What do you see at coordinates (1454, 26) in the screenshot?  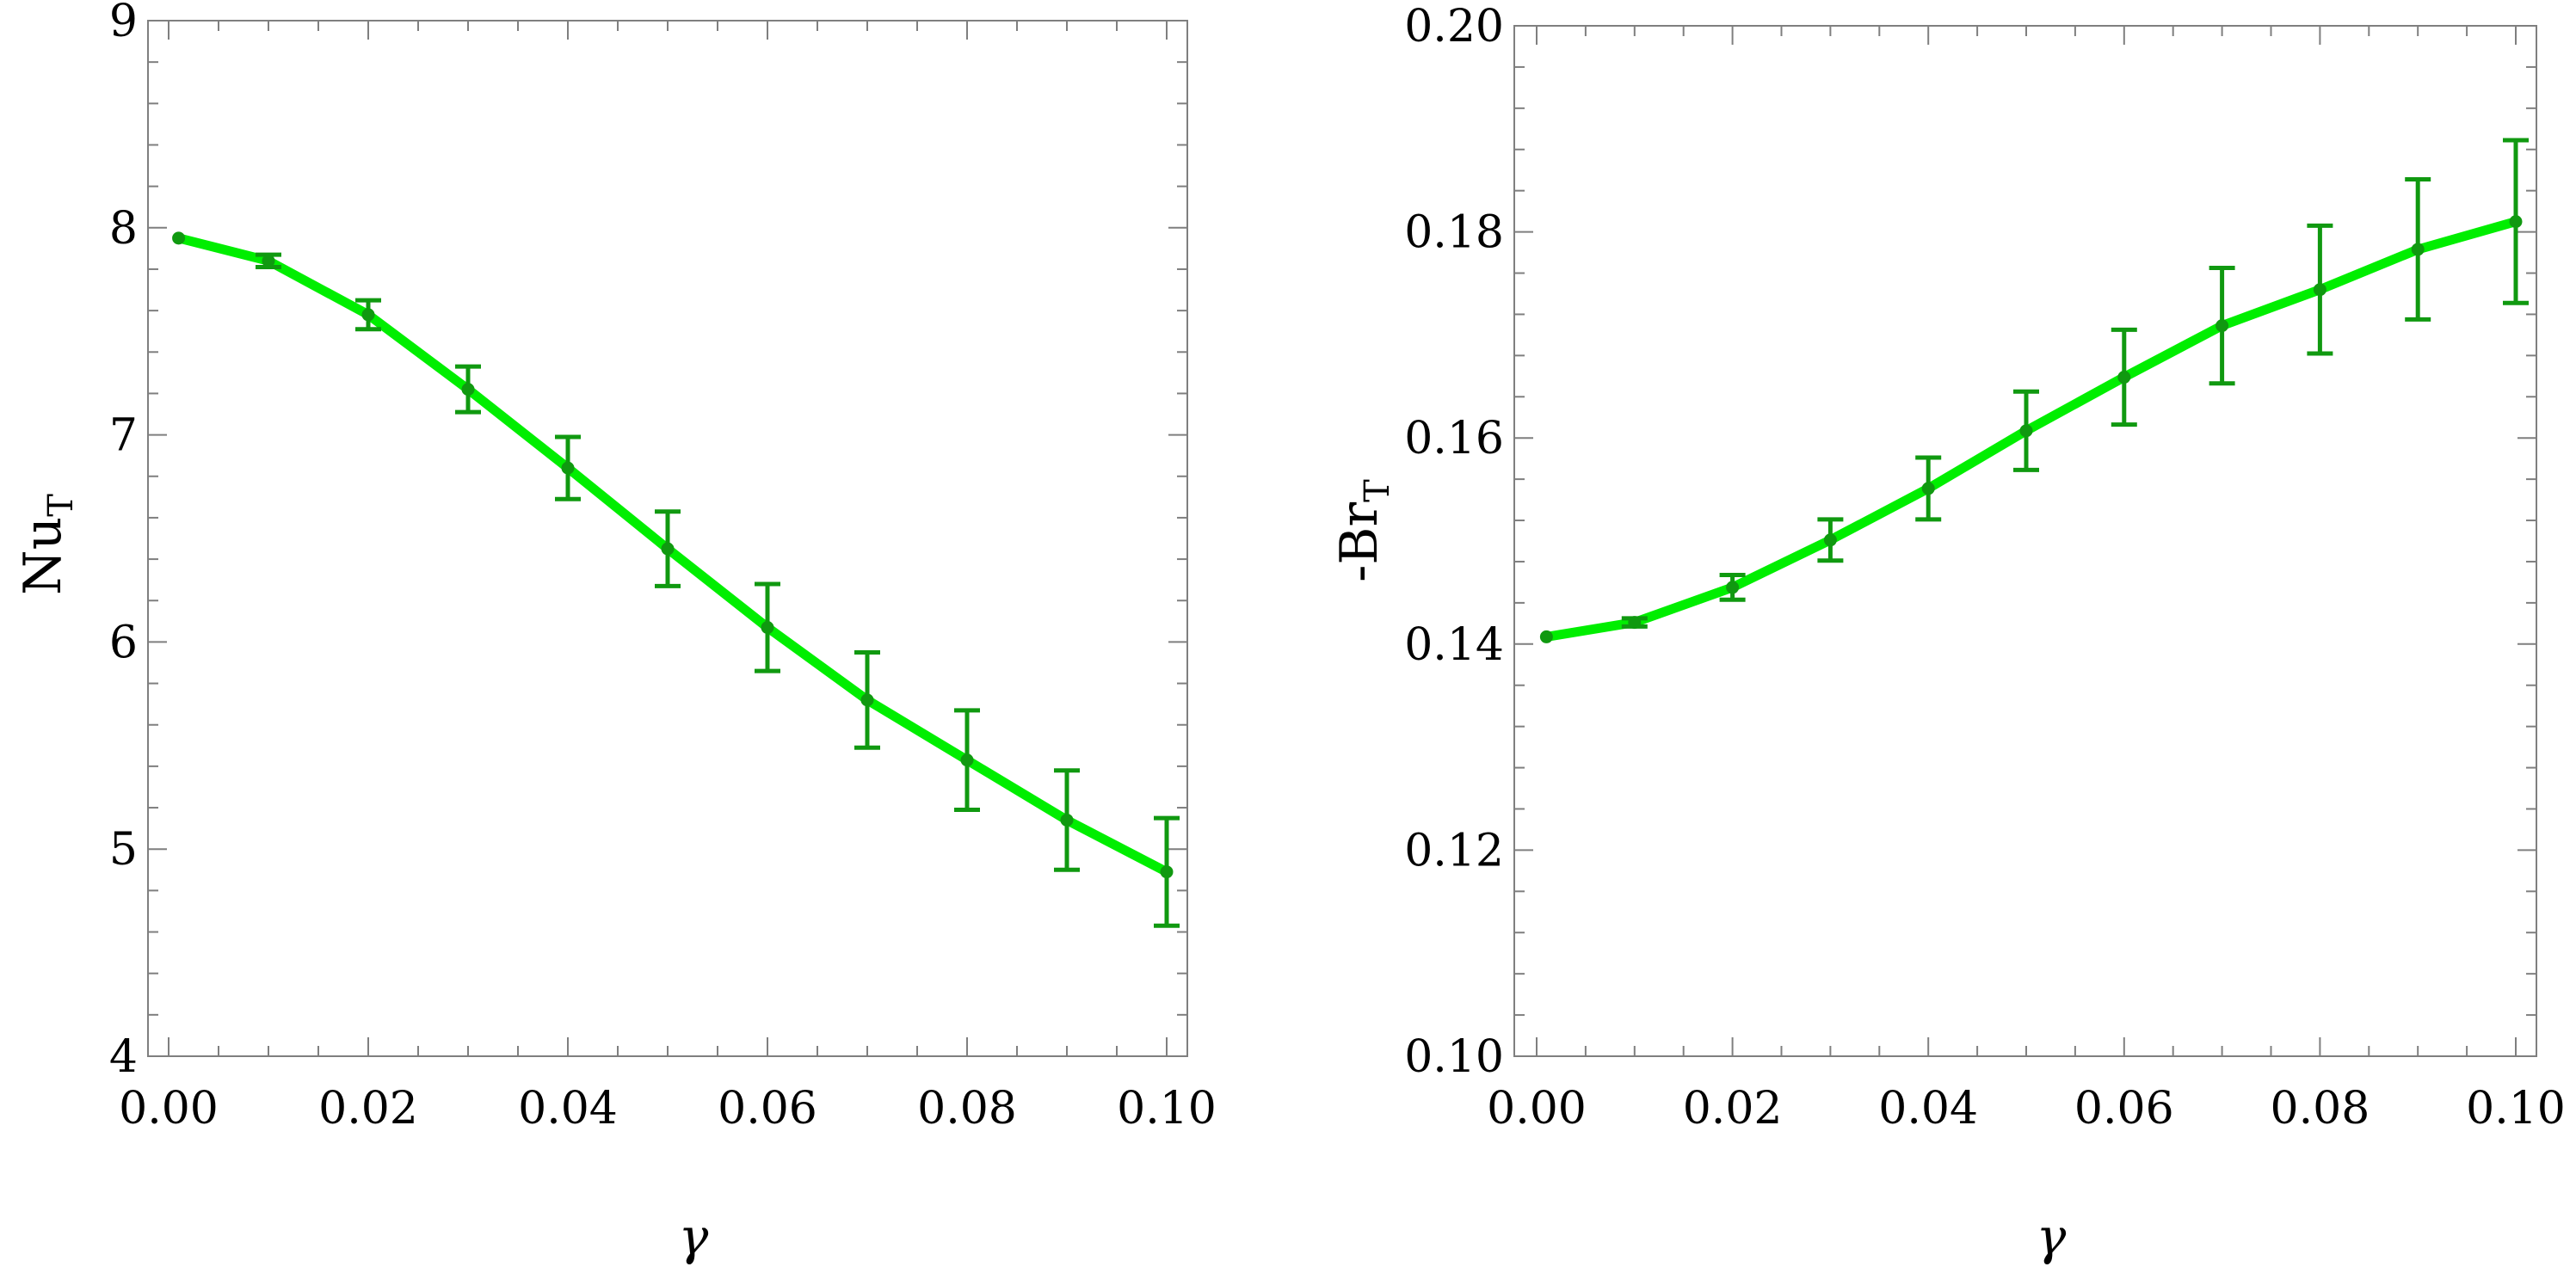 I see `br-y-tick-label: 0.20` at bounding box center [1454, 26].